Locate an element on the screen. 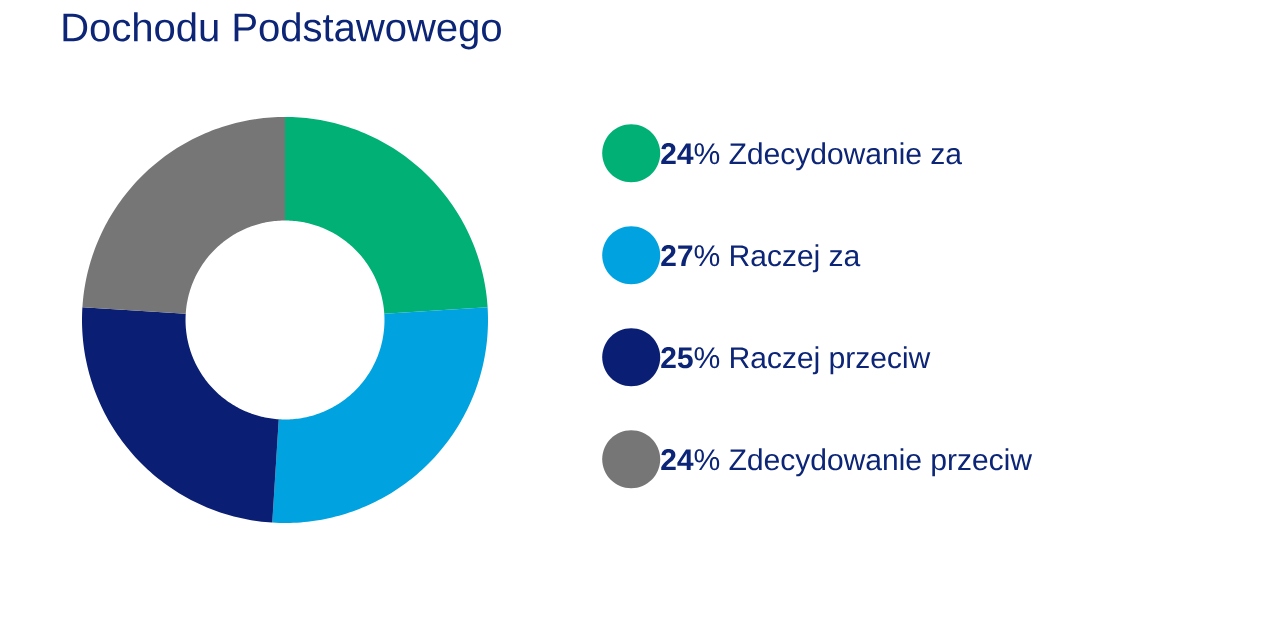  chart-title: Dochodu Podstawowego is located at coordinates (282, 31).